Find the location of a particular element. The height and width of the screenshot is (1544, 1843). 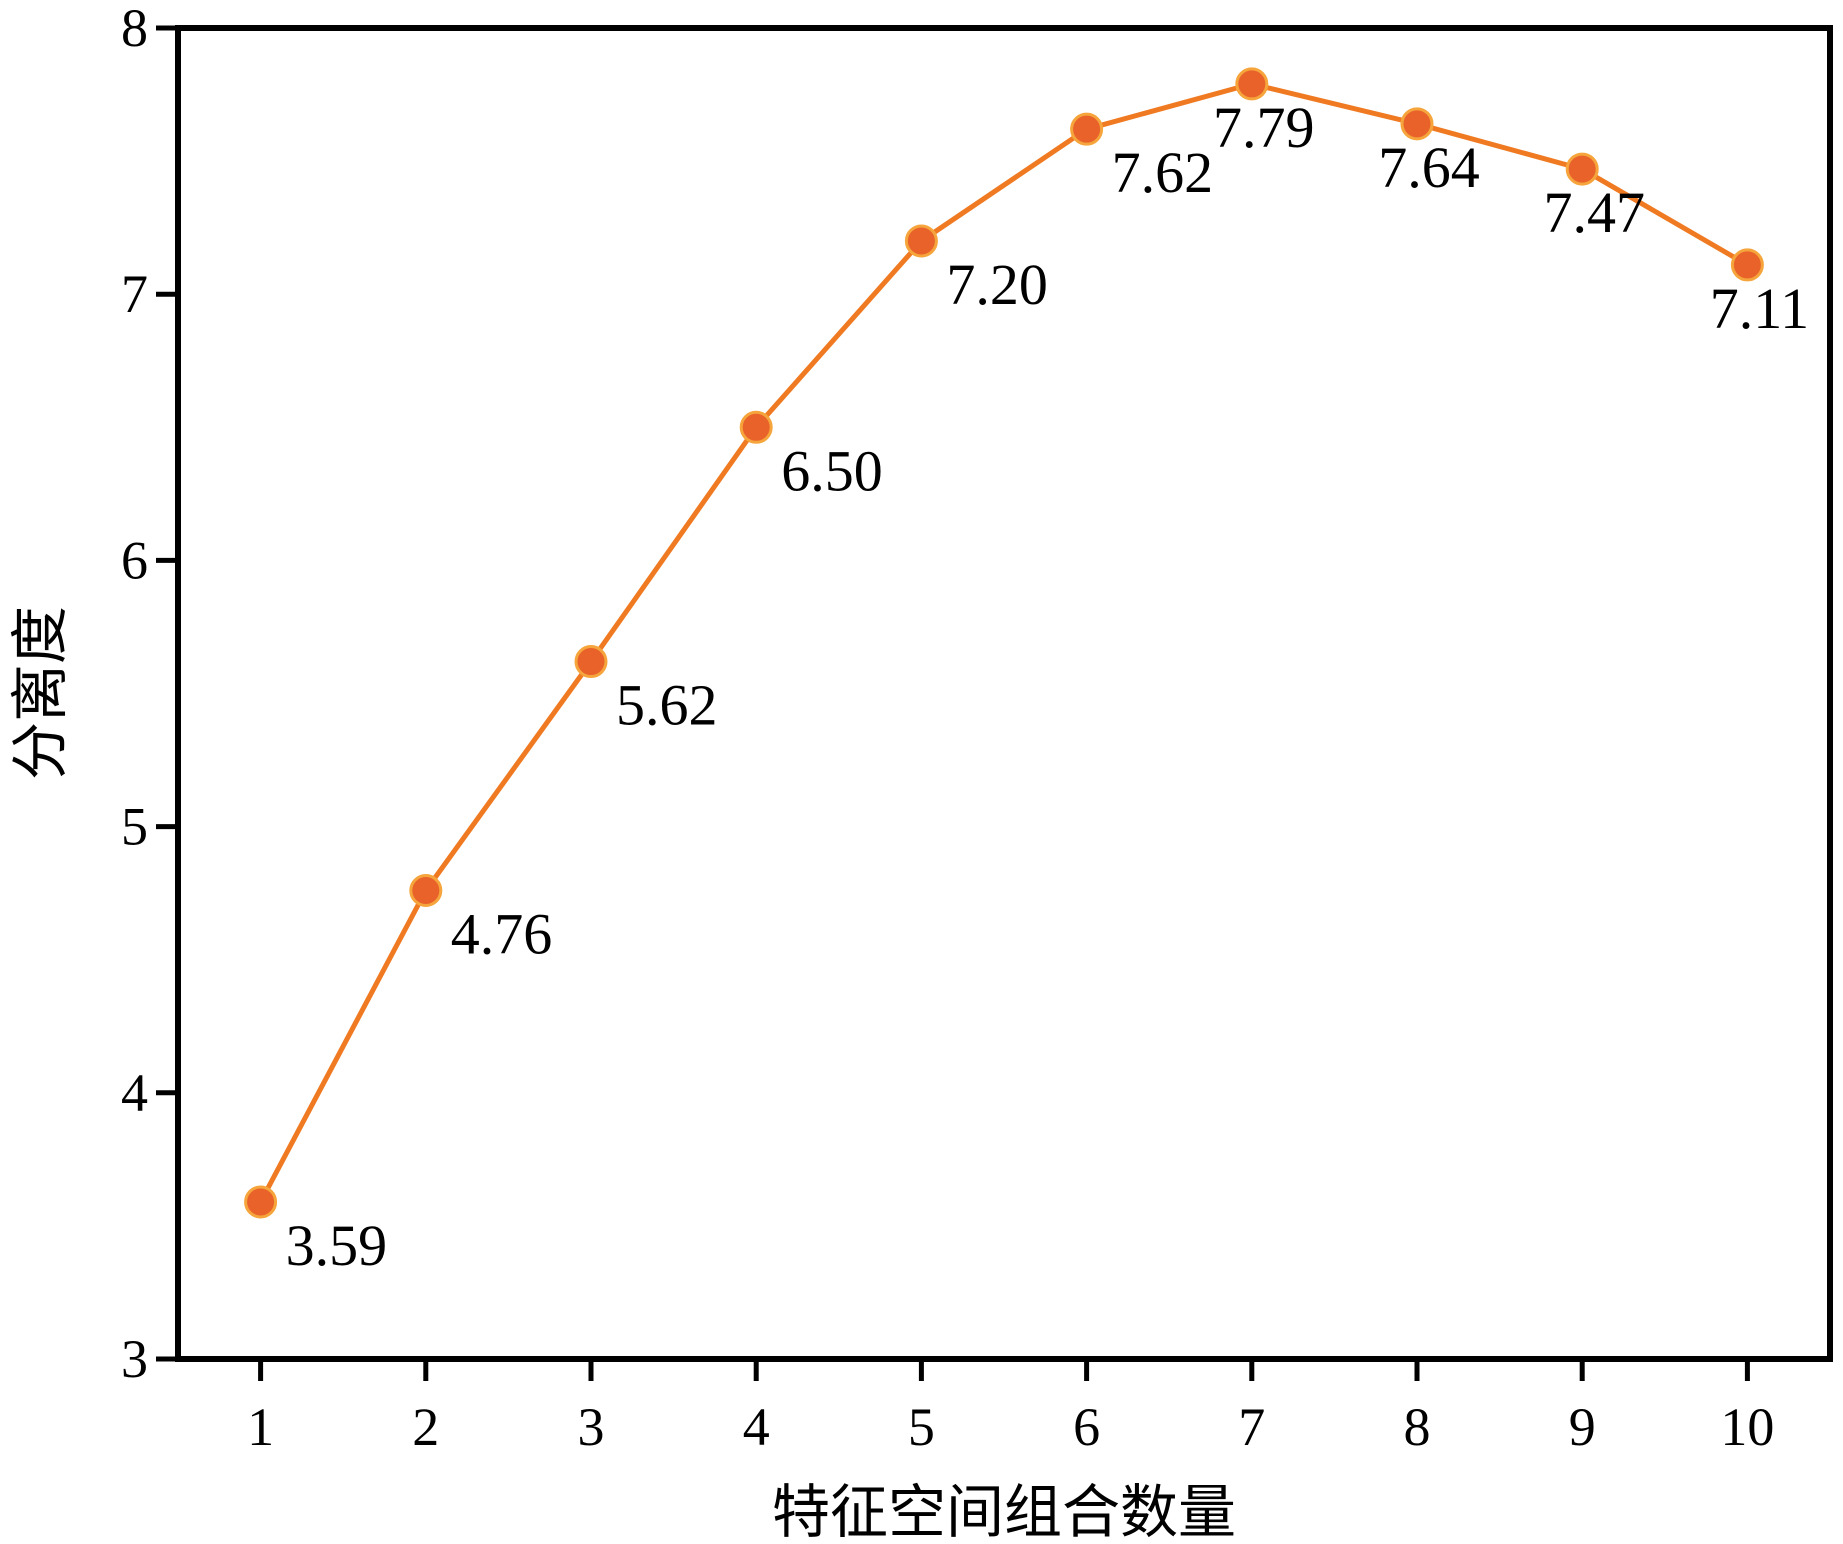

x-tick-label: 10 is located at coordinates (1747, 1427).